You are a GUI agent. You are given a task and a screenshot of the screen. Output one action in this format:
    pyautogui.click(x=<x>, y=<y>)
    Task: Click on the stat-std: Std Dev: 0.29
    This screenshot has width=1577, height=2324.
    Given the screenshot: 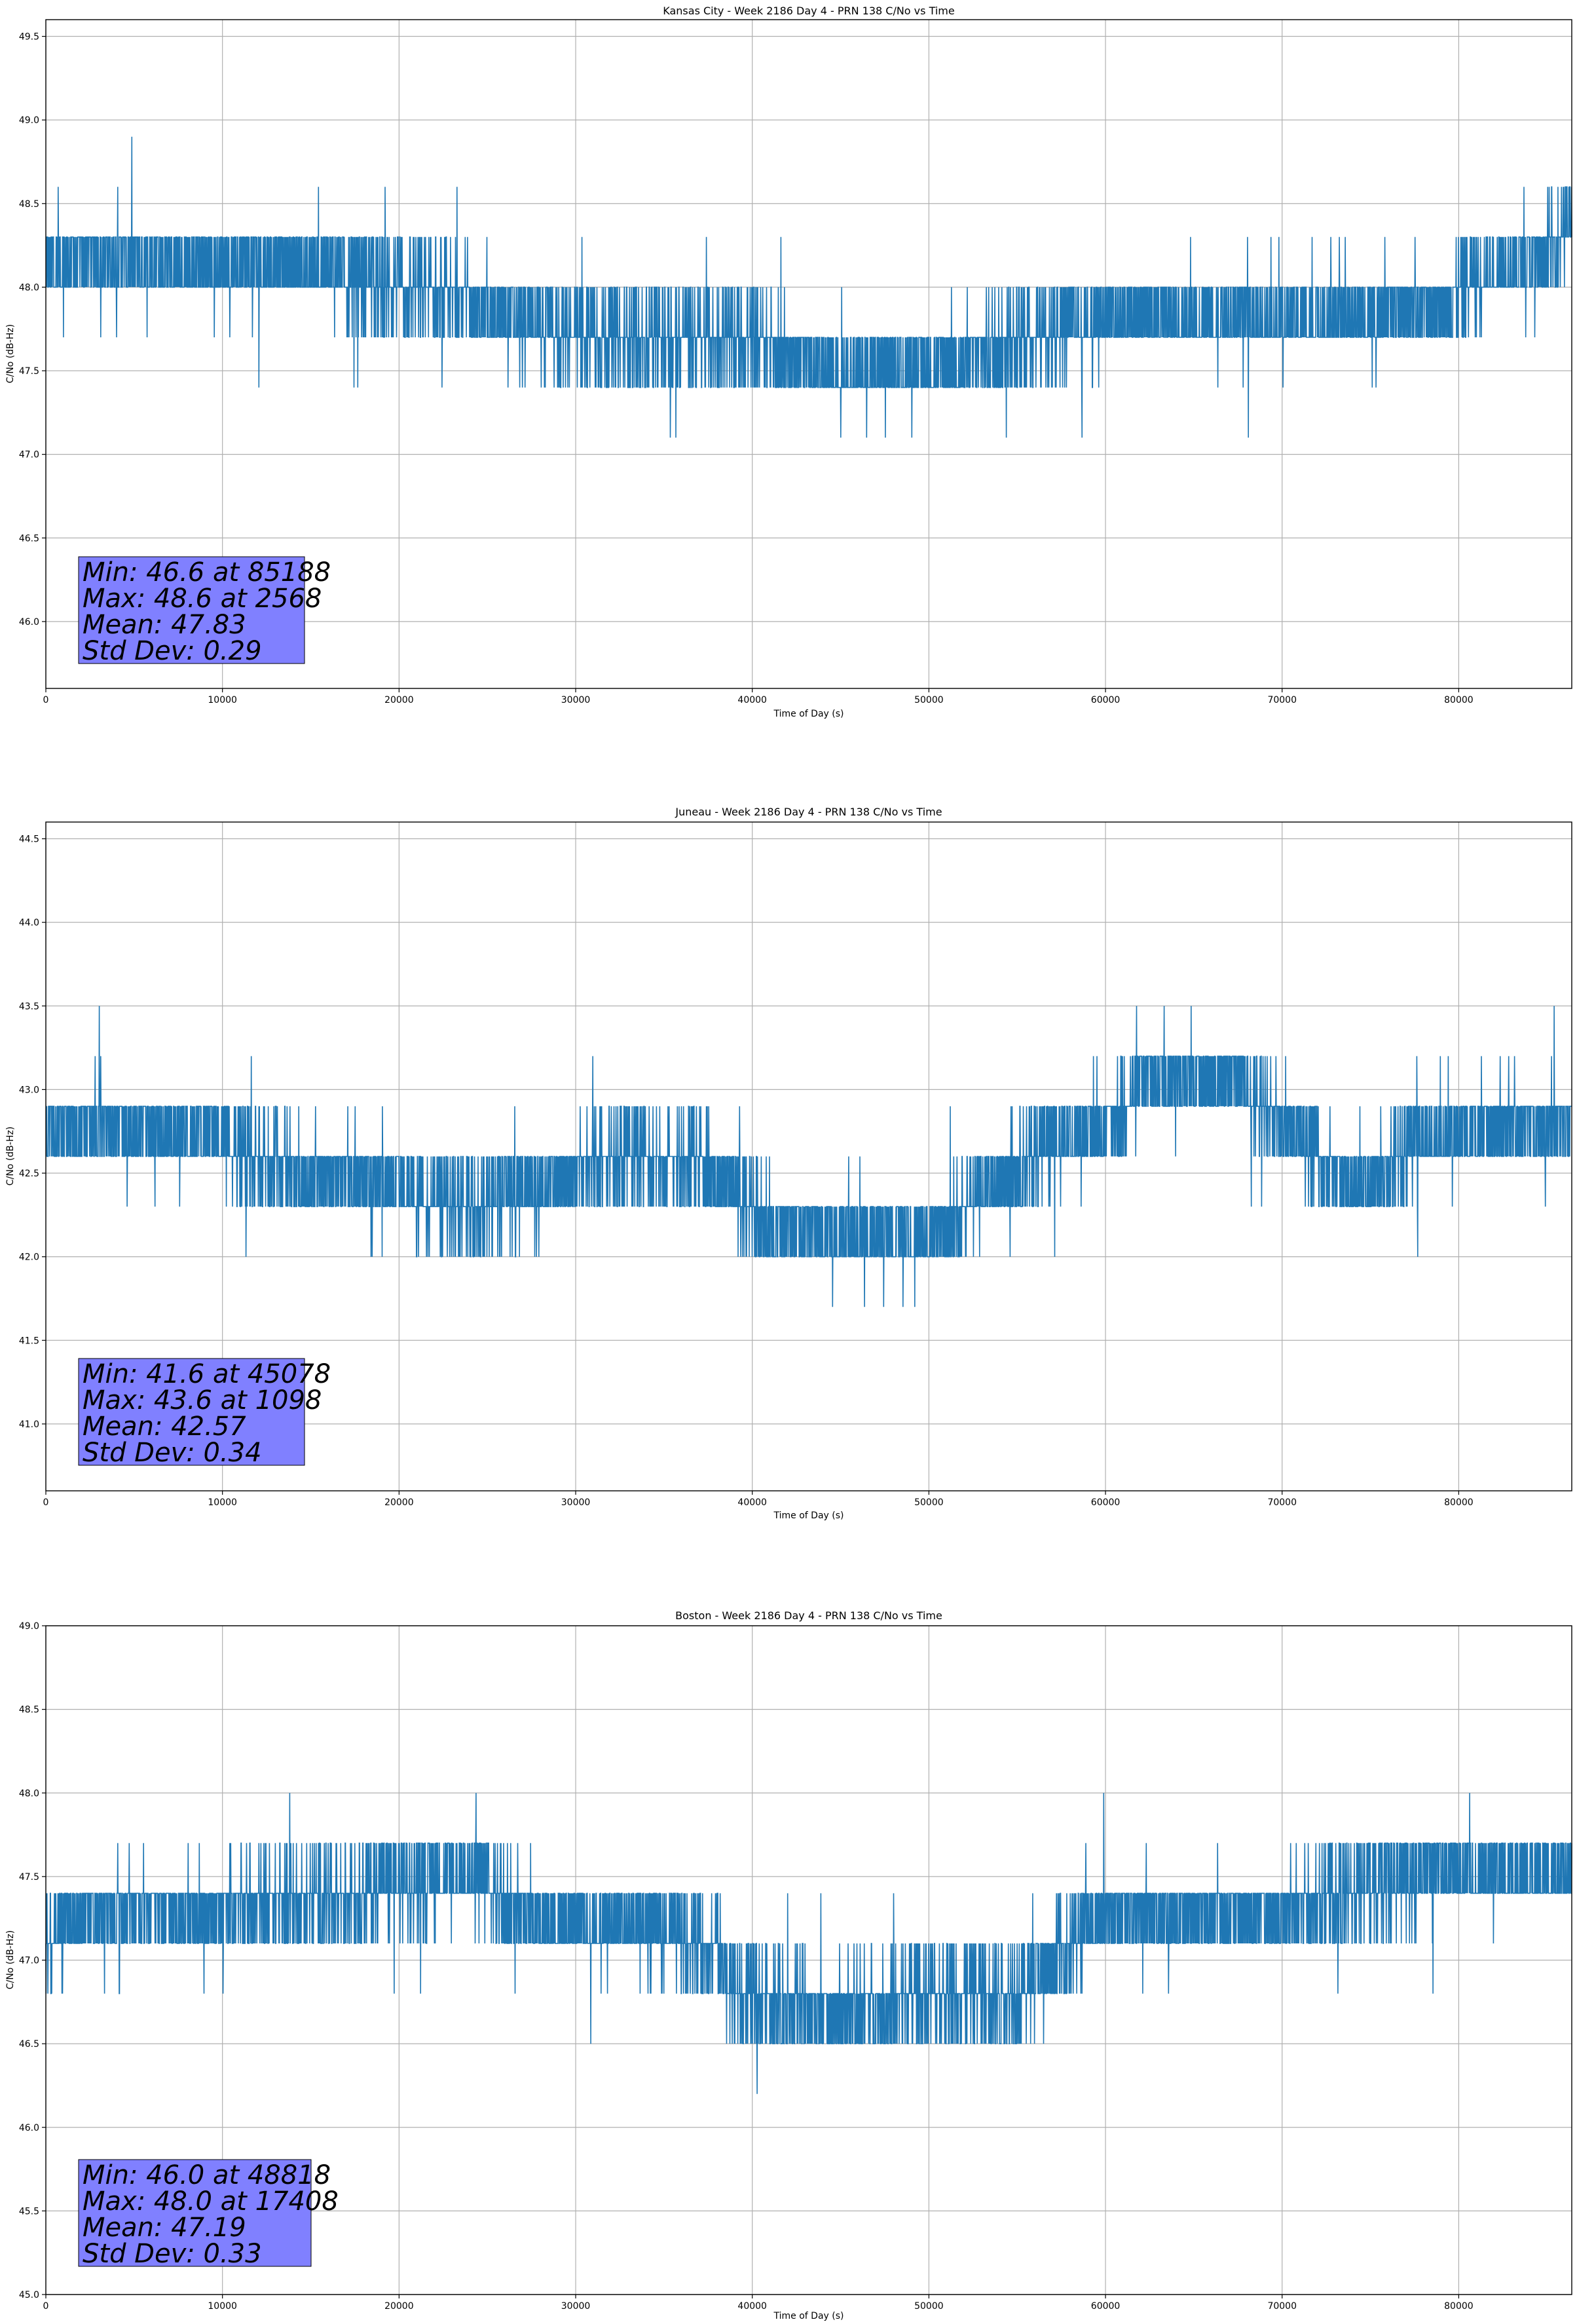 What is the action you would take?
    pyautogui.click(x=172, y=651)
    